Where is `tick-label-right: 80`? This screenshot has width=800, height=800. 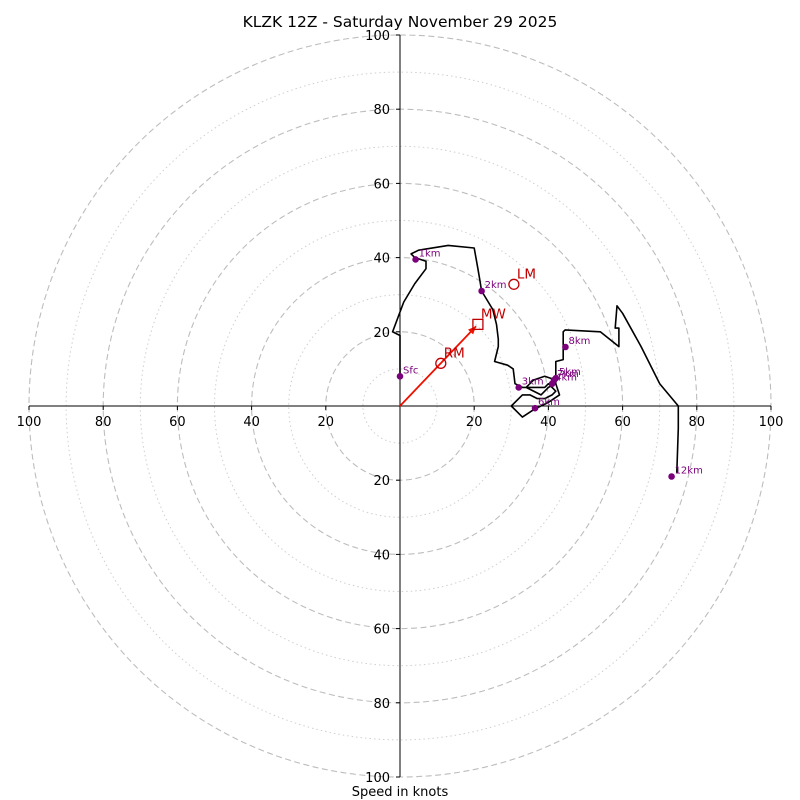 tick-label-right: 80 is located at coordinates (697, 422).